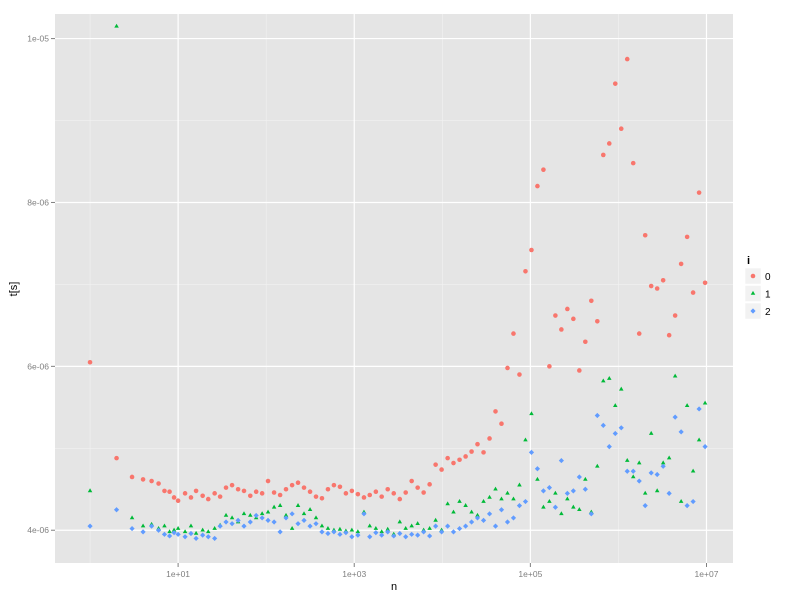  I want to click on y-tick-label: 6e-06, so click(38, 366).